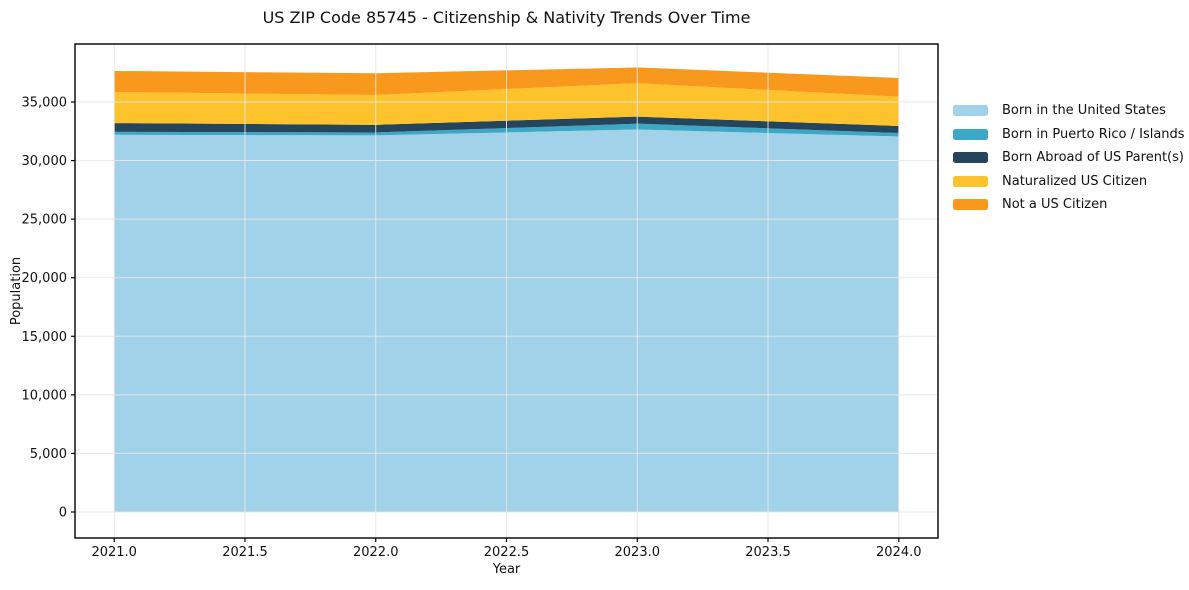  I want to click on y-tick-label: 0, so click(63, 512).